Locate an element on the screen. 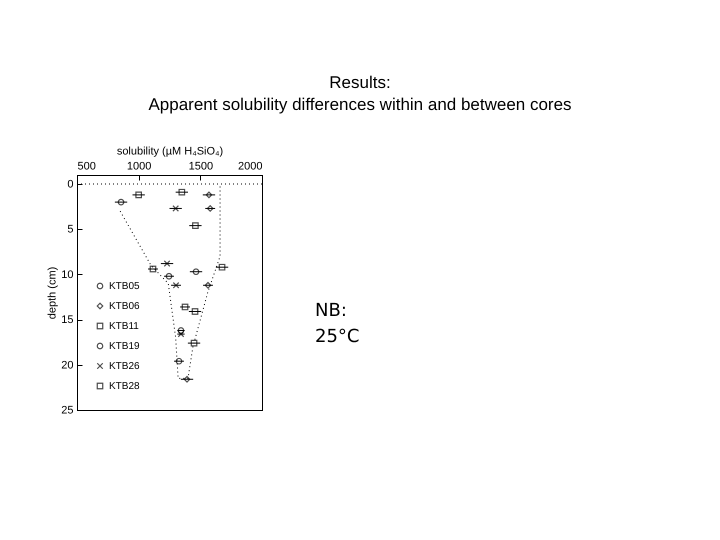 The height and width of the screenshot is (540, 720). y-tick-label: 0 is located at coordinates (70, 184).